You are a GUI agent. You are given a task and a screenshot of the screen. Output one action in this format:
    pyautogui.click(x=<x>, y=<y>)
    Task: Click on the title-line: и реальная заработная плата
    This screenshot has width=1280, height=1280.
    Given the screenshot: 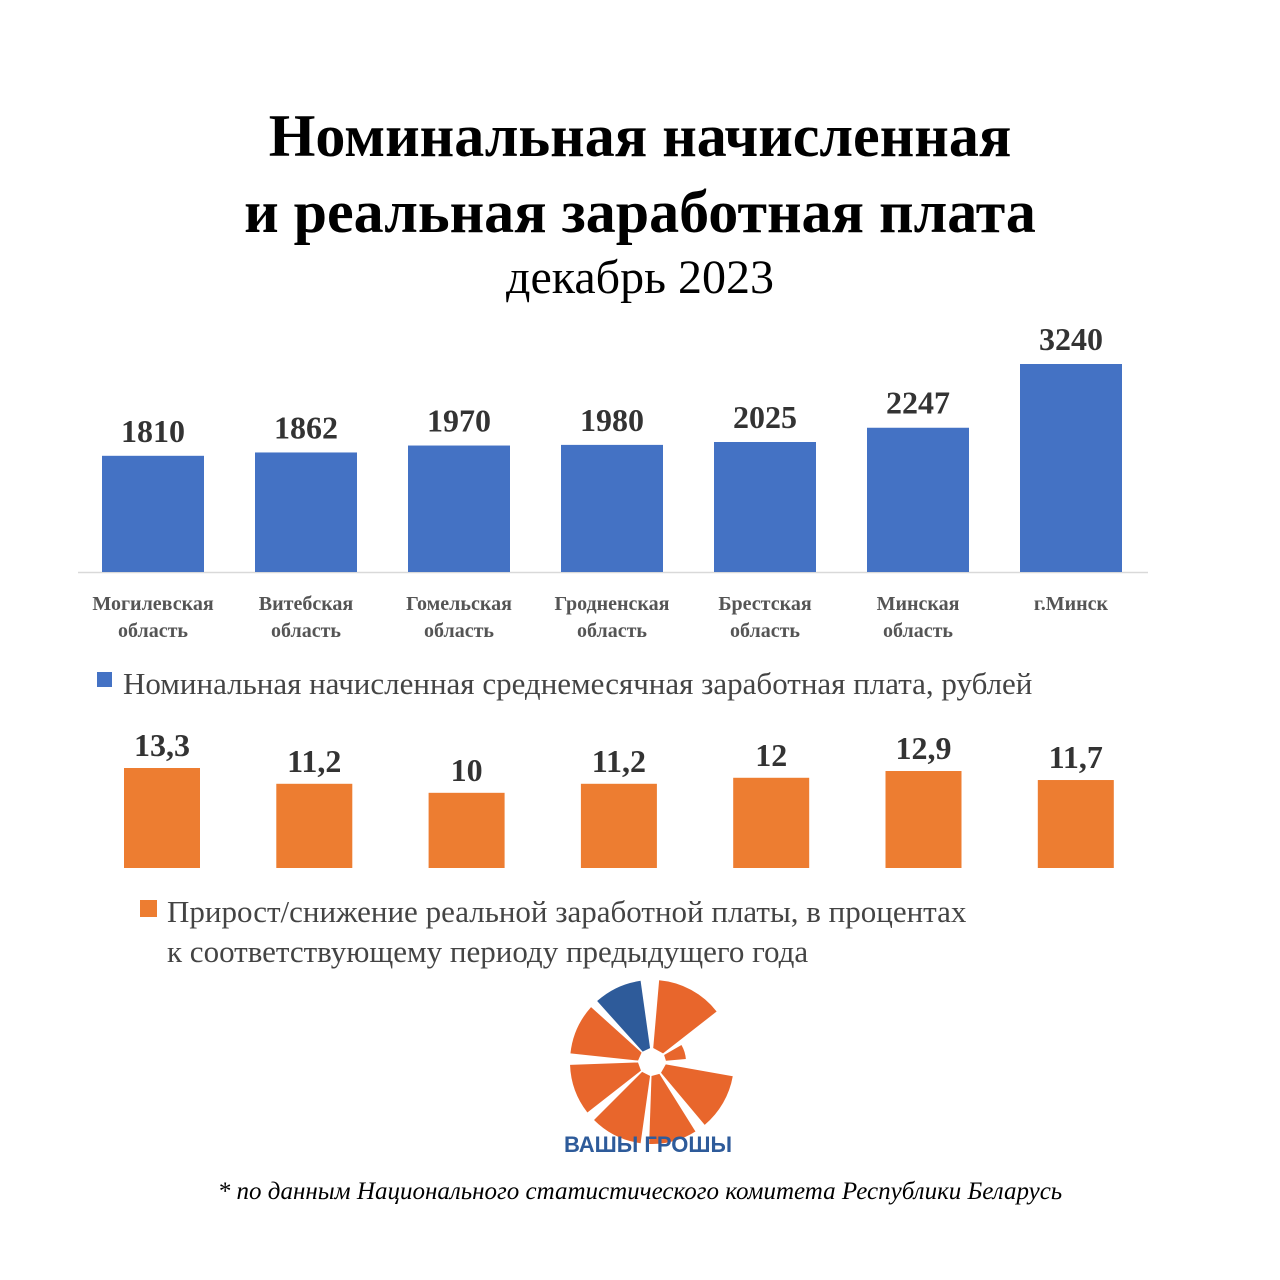 What is the action you would take?
    pyautogui.click(x=640, y=212)
    